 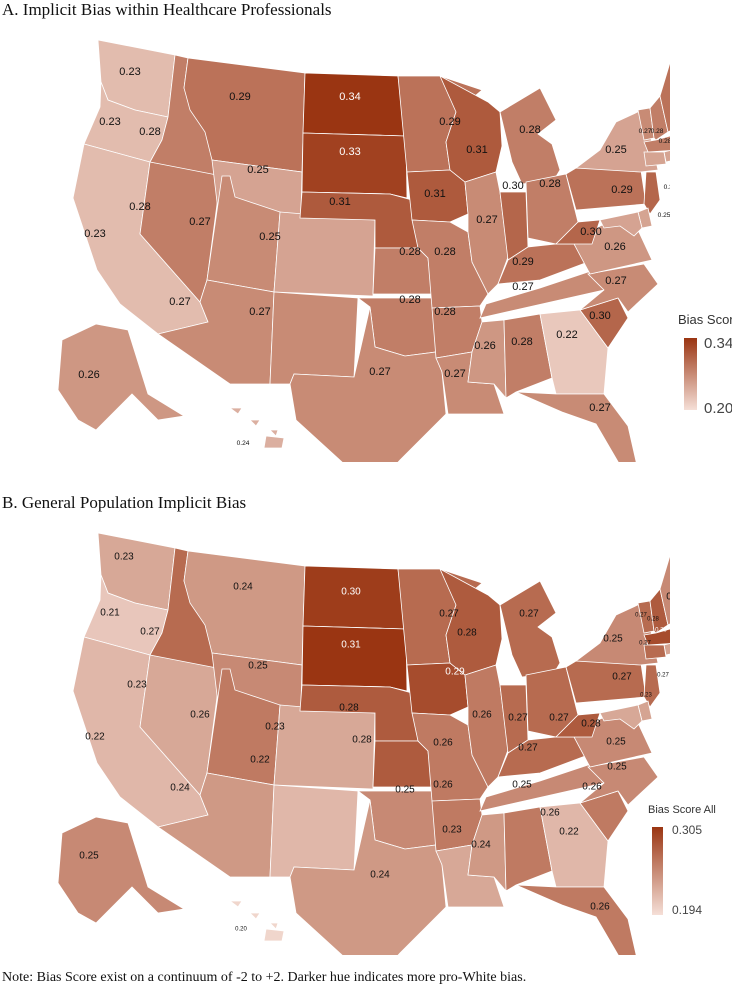 I want to click on panel-a-label-al: 0.28, so click(x=521, y=342).